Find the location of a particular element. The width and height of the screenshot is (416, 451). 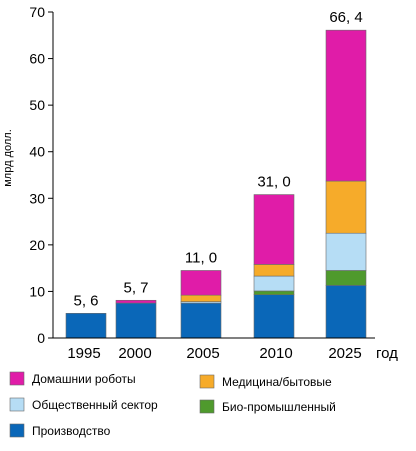

x-tick-label: 2025 is located at coordinates (344, 353).